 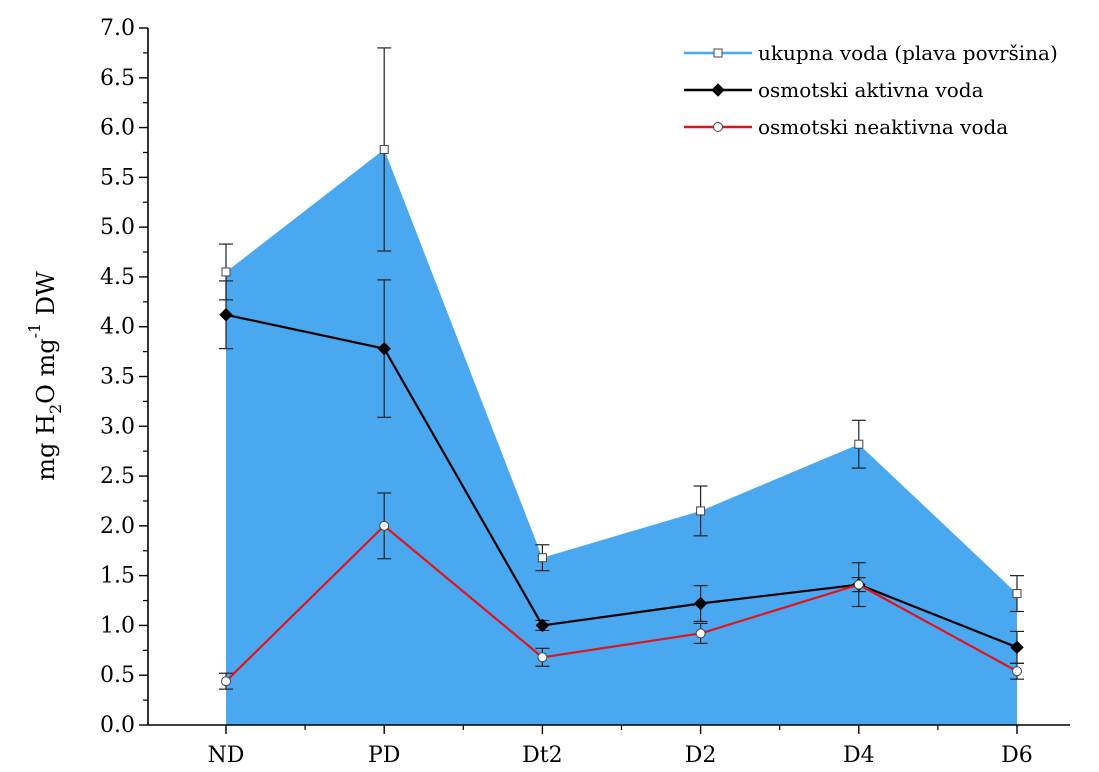 What do you see at coordinates (117, 625) in the screenshot?
I see `y-tick-label: 1.0` at bounding box center [117, 625].